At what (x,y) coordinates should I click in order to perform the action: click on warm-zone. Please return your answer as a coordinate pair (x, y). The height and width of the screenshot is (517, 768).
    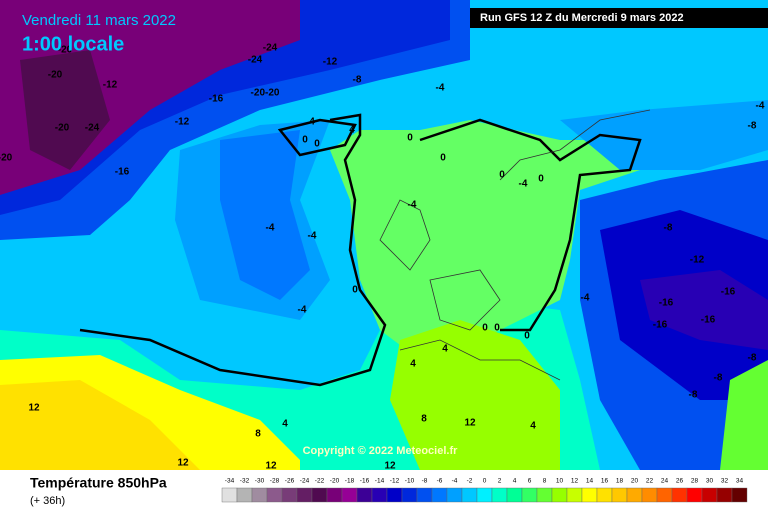
    Looking at the image, I should click on (100, 425).